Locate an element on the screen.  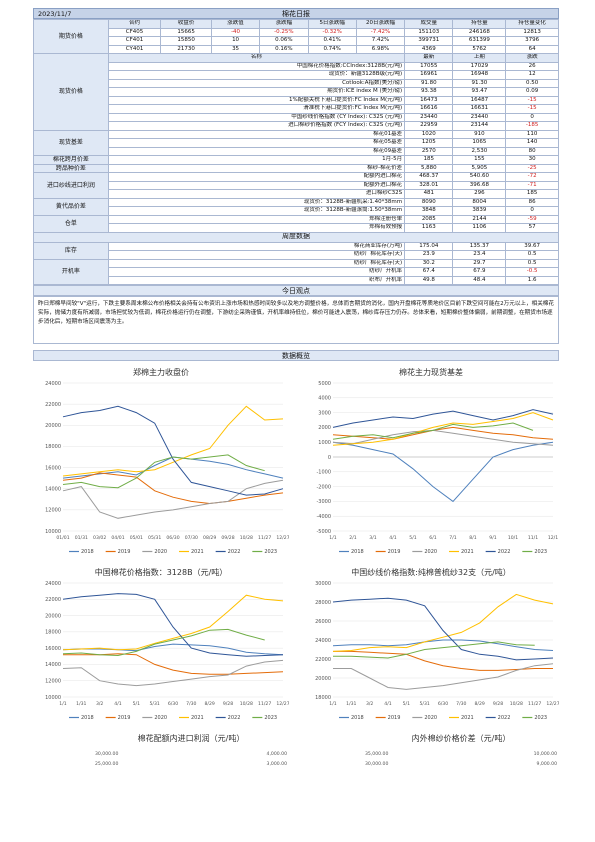
table-cell: 2,530 is located at coordinates (479, 151).